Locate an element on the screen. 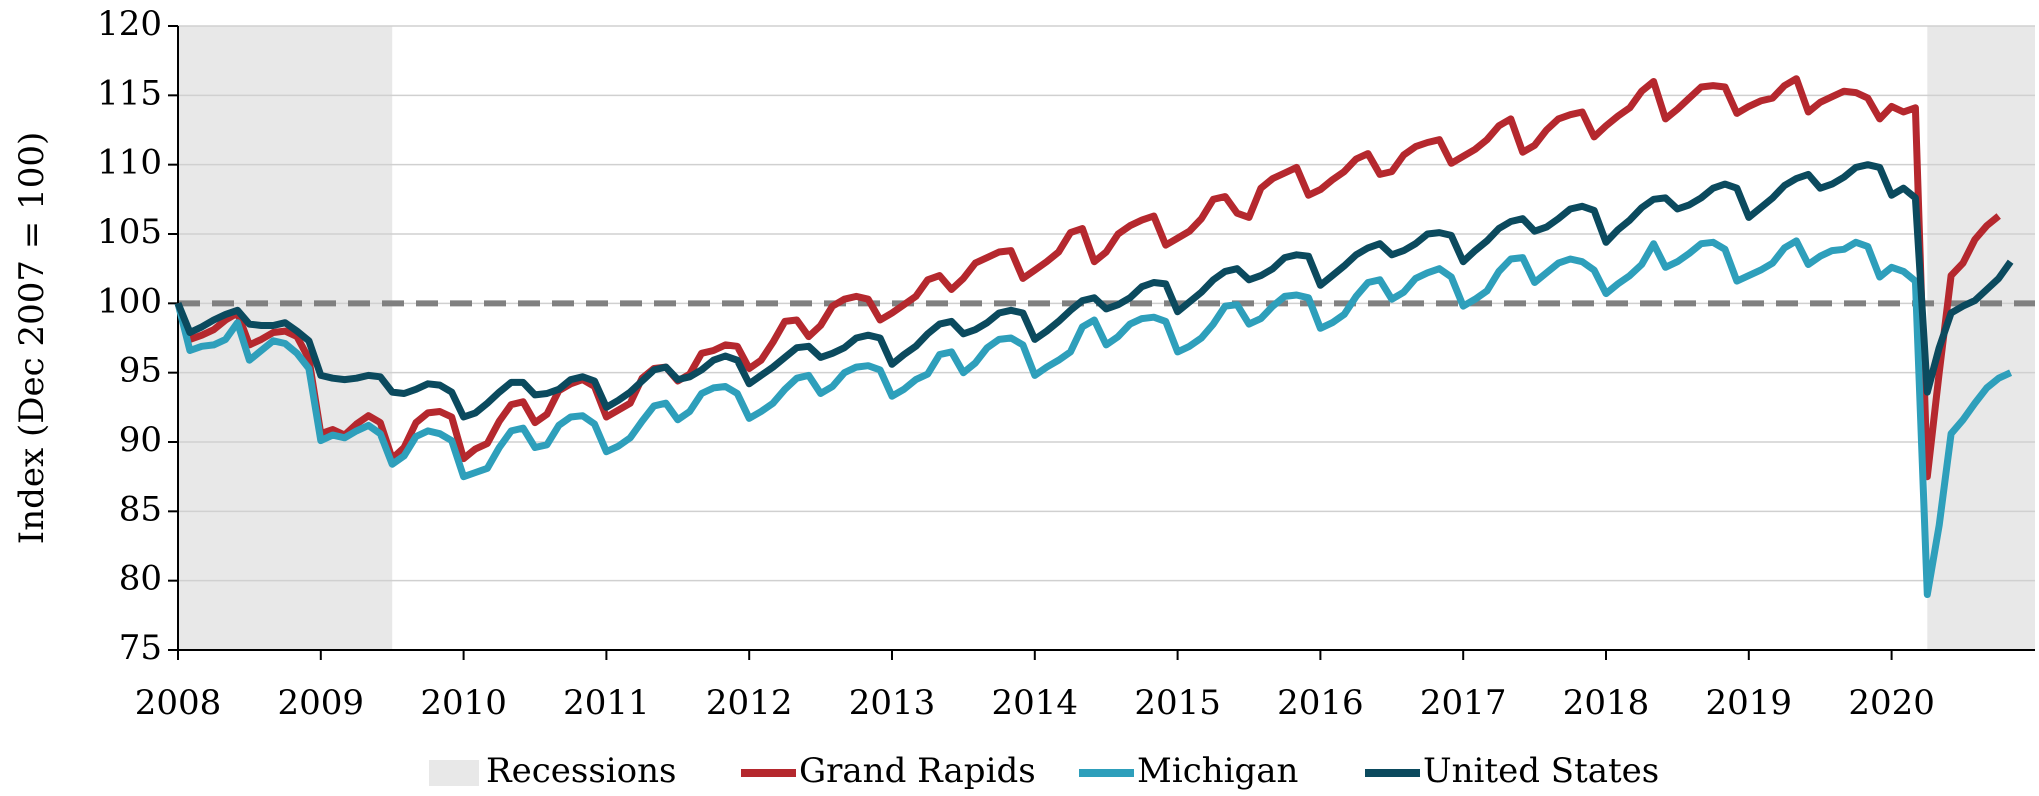 Image resolution: width=2039 pixels, height=796 pixels. x-tick-label: 2010 is located at coordinates (463, 703).